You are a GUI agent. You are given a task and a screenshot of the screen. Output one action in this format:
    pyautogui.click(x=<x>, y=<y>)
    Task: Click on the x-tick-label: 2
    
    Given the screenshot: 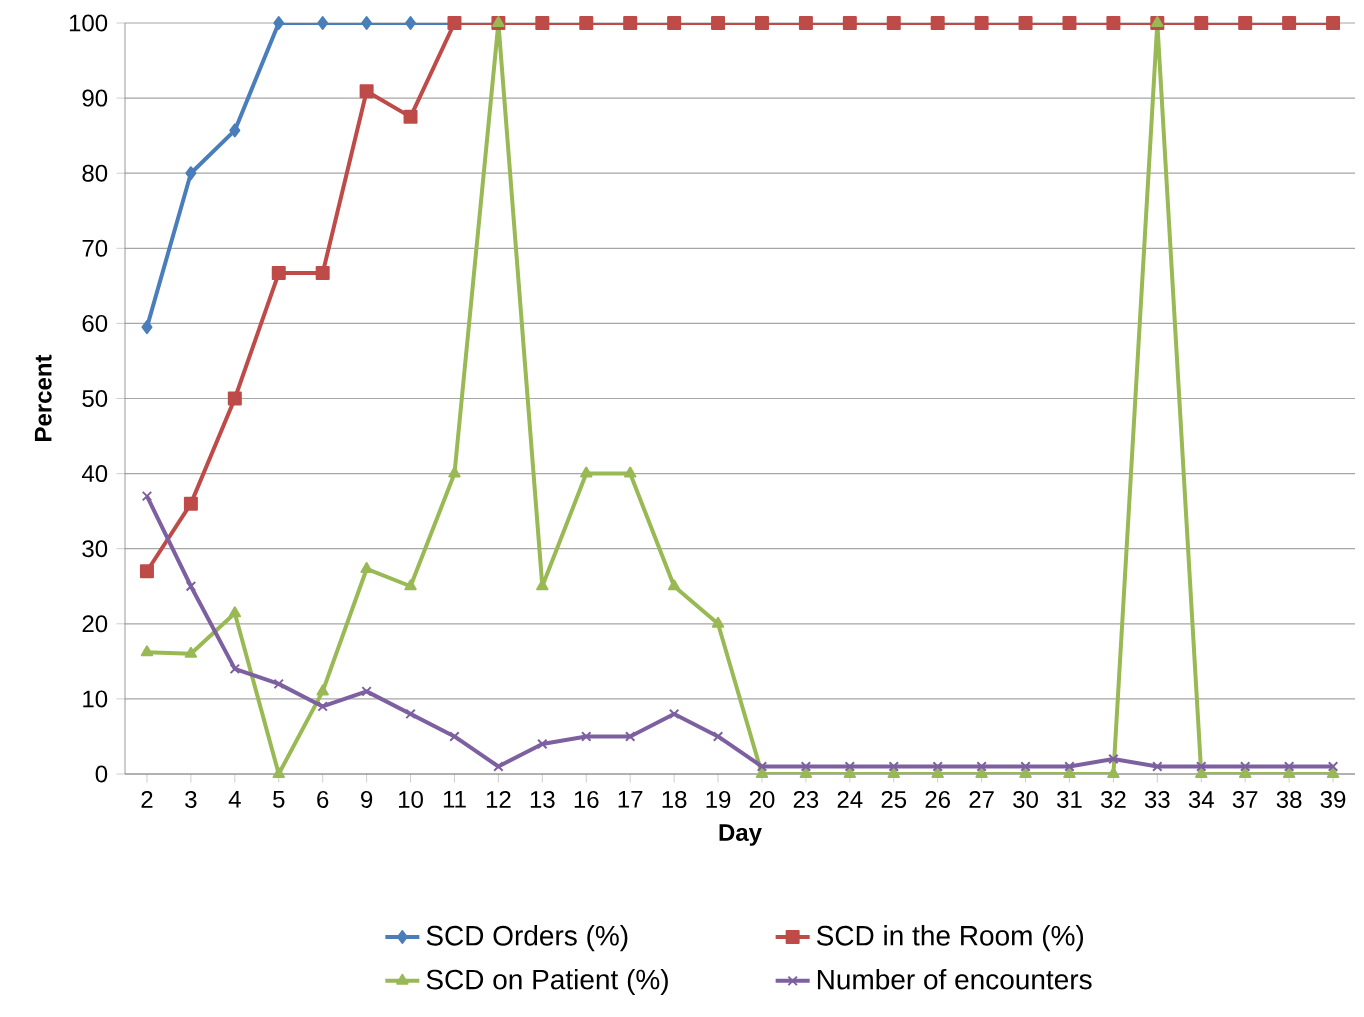 What is the action you would take?
    pyautogui.click(x=147, y=799)
    